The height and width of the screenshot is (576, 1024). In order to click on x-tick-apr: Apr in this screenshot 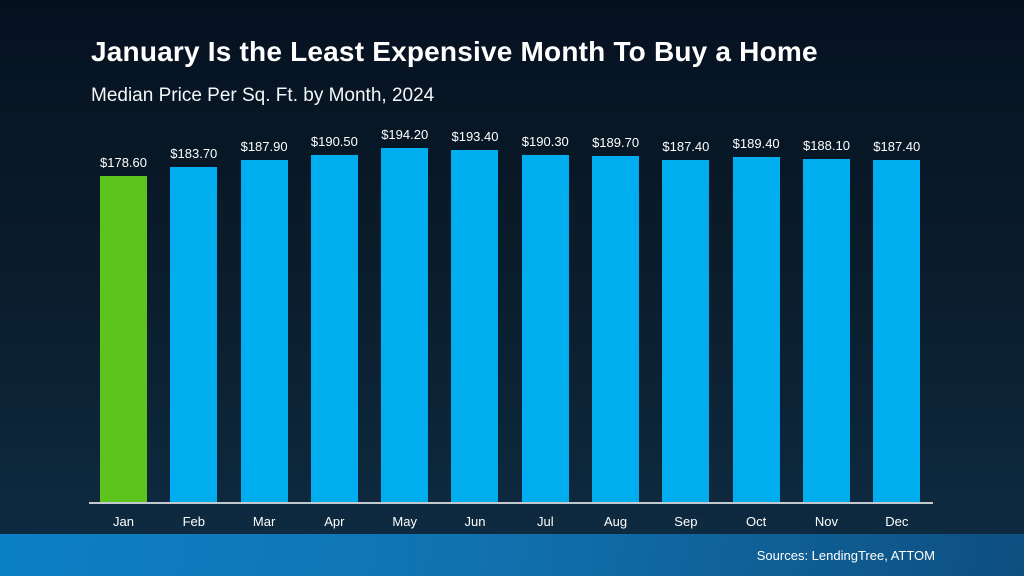, I will do `click(334, 521)`.